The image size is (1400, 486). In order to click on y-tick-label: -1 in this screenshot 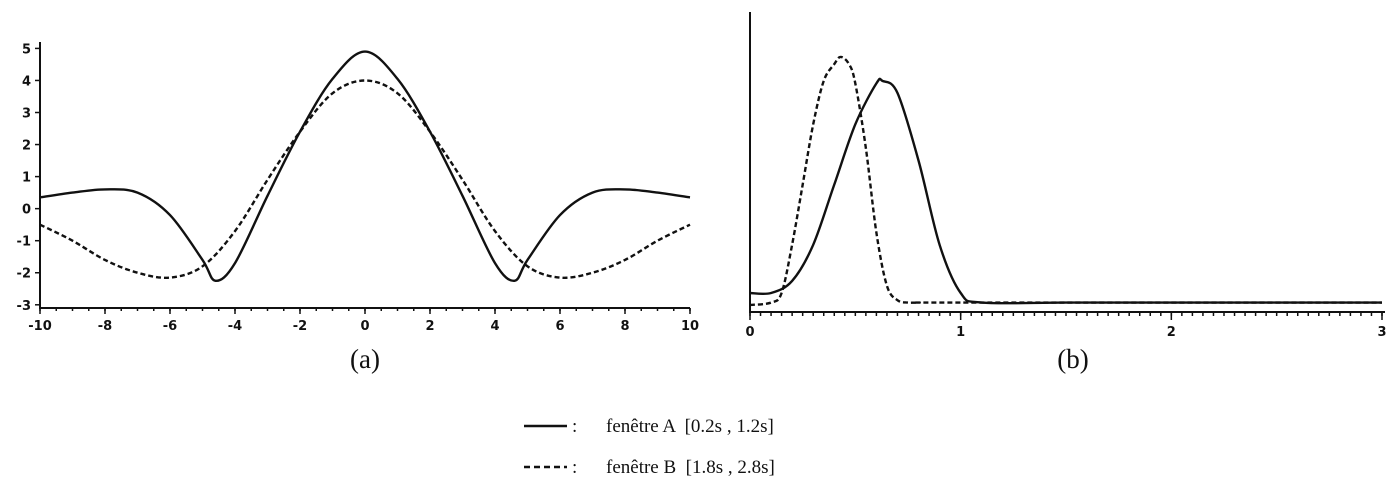, I will do `click(24, 242)`.